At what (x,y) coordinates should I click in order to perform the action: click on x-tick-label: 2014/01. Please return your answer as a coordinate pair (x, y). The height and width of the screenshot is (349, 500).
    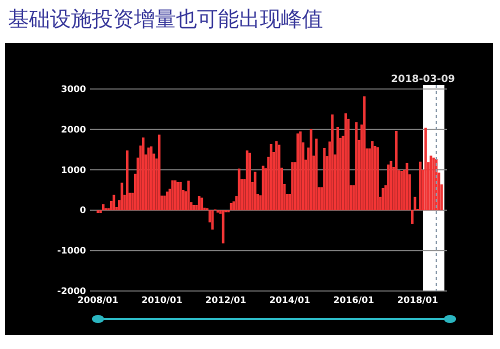
    Looking at the image, I should click on (289, 301).